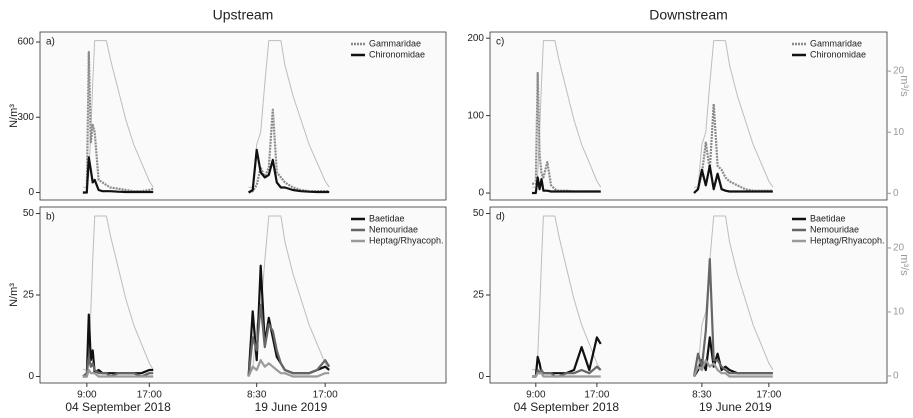 The height and width of the screenshot is (418, 913). Describe the element at coordinates (500, 42) in the screenshot. I see `panel-label: c)` at that location.